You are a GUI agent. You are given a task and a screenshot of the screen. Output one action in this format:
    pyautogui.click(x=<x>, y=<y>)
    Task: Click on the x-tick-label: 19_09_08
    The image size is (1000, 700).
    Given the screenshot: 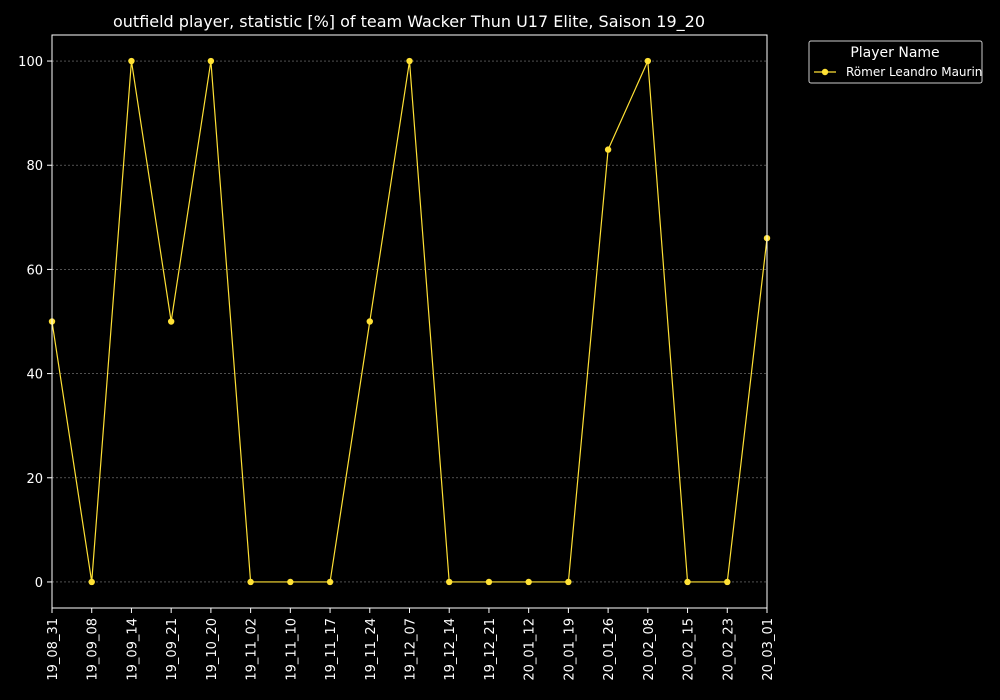 What is the action you would take?
    pyautogui.click(x=93, y=649)
    